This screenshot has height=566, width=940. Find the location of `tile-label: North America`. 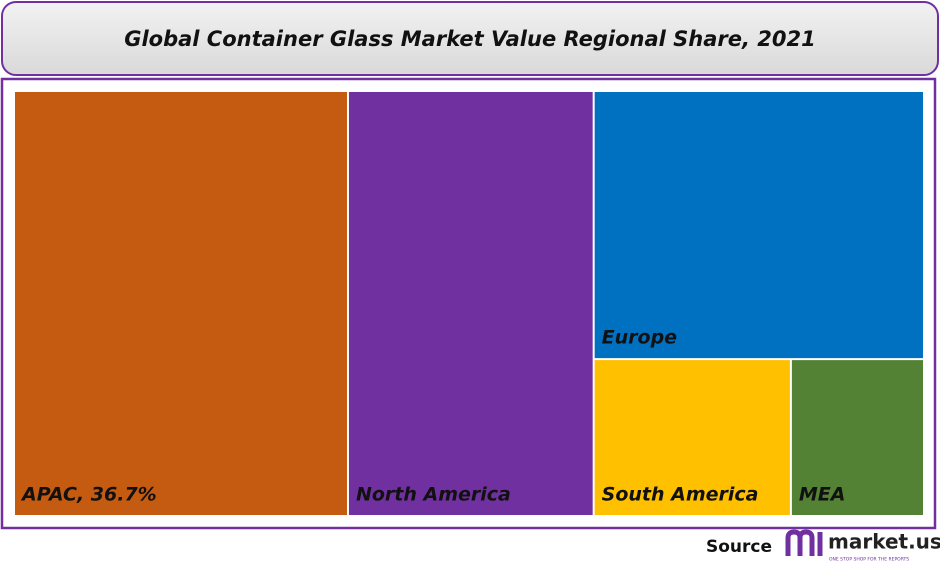

tile-label: North America is located at coordinates (433, 495).